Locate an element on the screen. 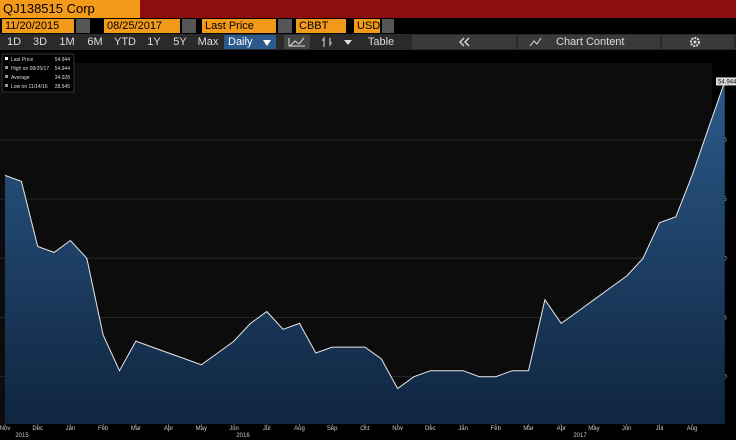 The width and height of the screenshot is (736, 440). legend-box is located at coordinates (38, 73).